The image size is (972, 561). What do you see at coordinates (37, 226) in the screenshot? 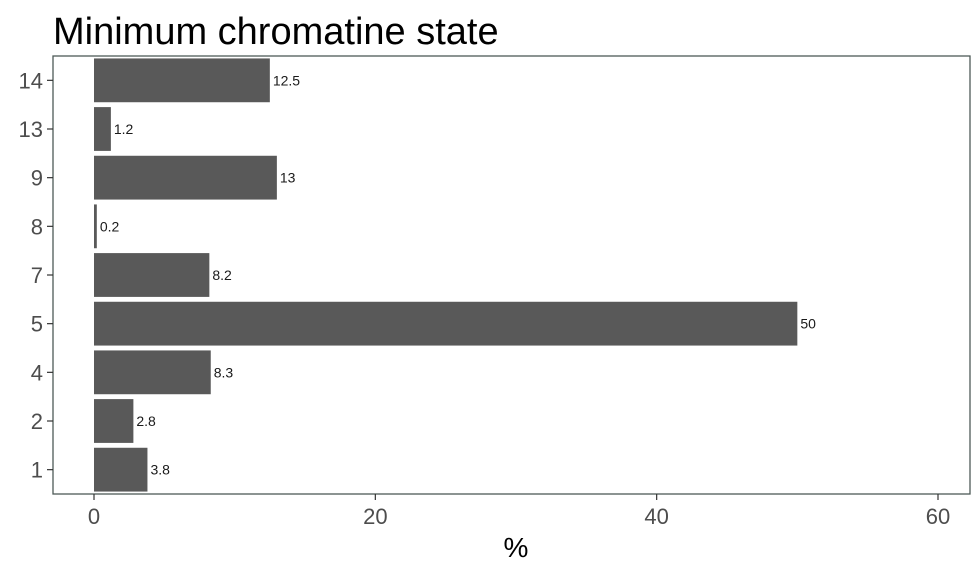
I see `y-tick-label-8: 8` at bounding box center [37, 226].